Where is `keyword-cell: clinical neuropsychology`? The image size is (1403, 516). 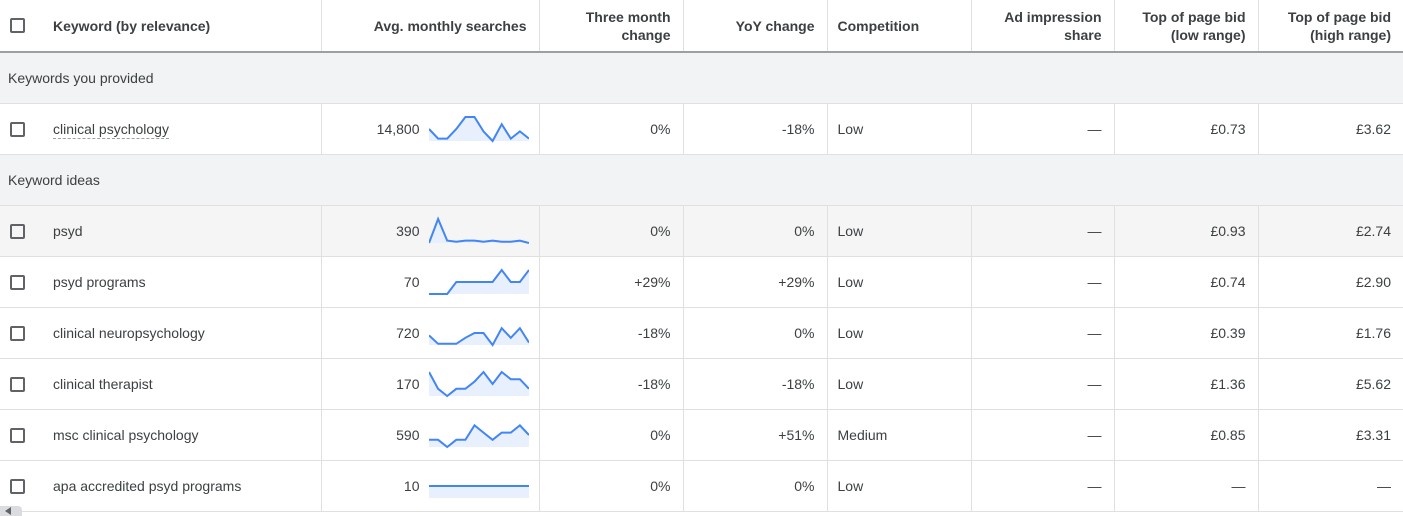
keyword-cell: clinical neuropsychology is located at coordinates (180, 333).